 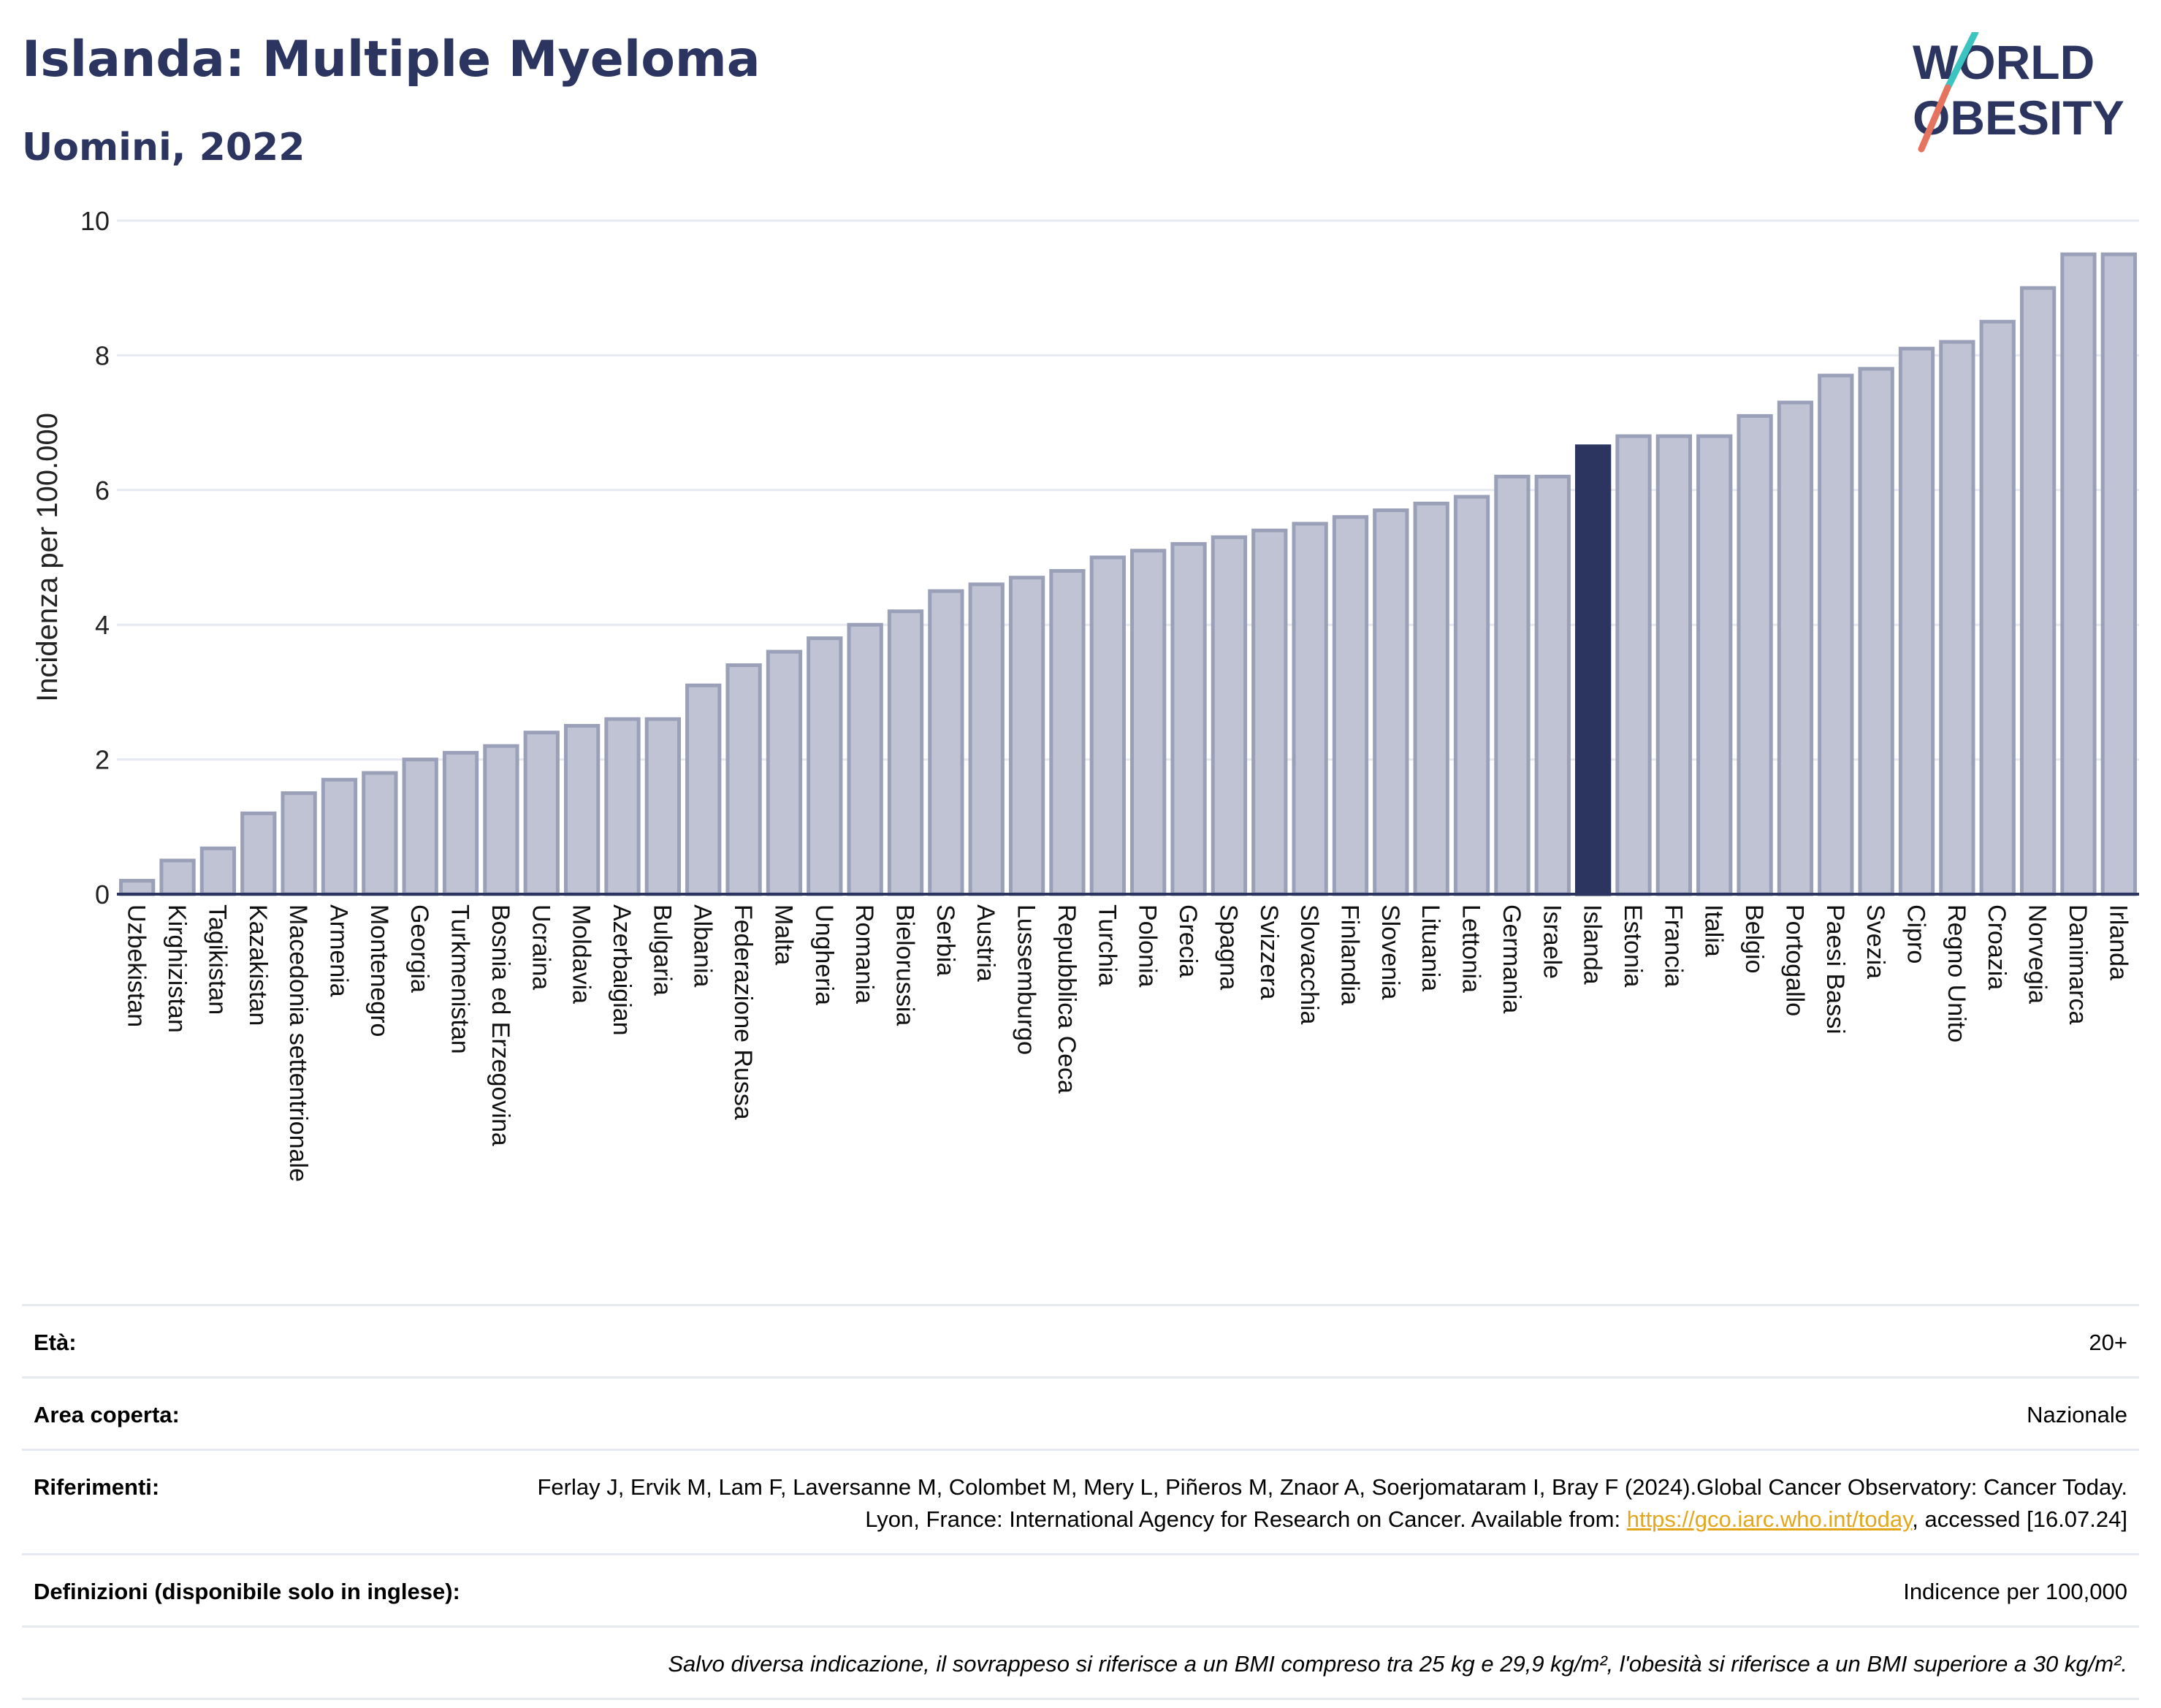 What do you see at coordinates (1430, 948) in the screenshot?
I see `x-tick-label: Lituania` at bounding box center [1430, 948].